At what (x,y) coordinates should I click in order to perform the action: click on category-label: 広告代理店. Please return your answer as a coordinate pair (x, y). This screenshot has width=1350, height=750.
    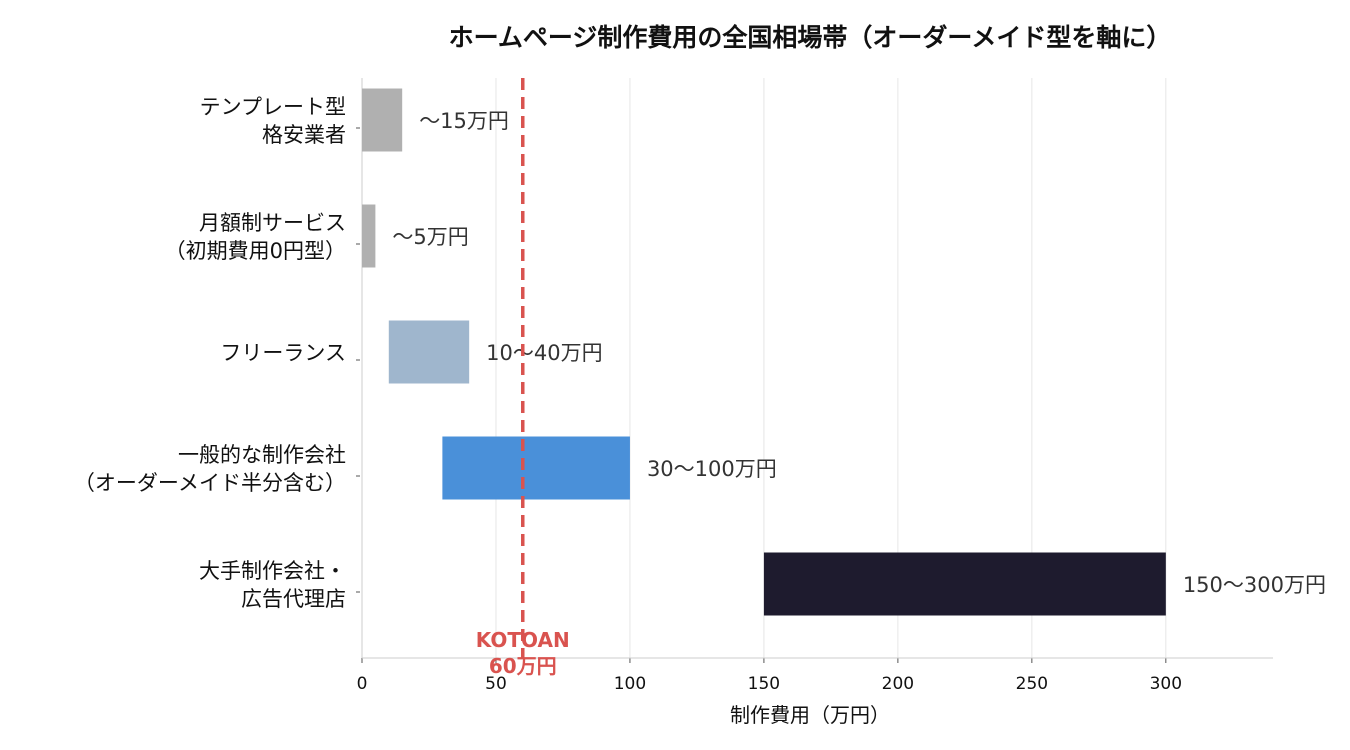
    Looking at the image, I should click on (293, 599).